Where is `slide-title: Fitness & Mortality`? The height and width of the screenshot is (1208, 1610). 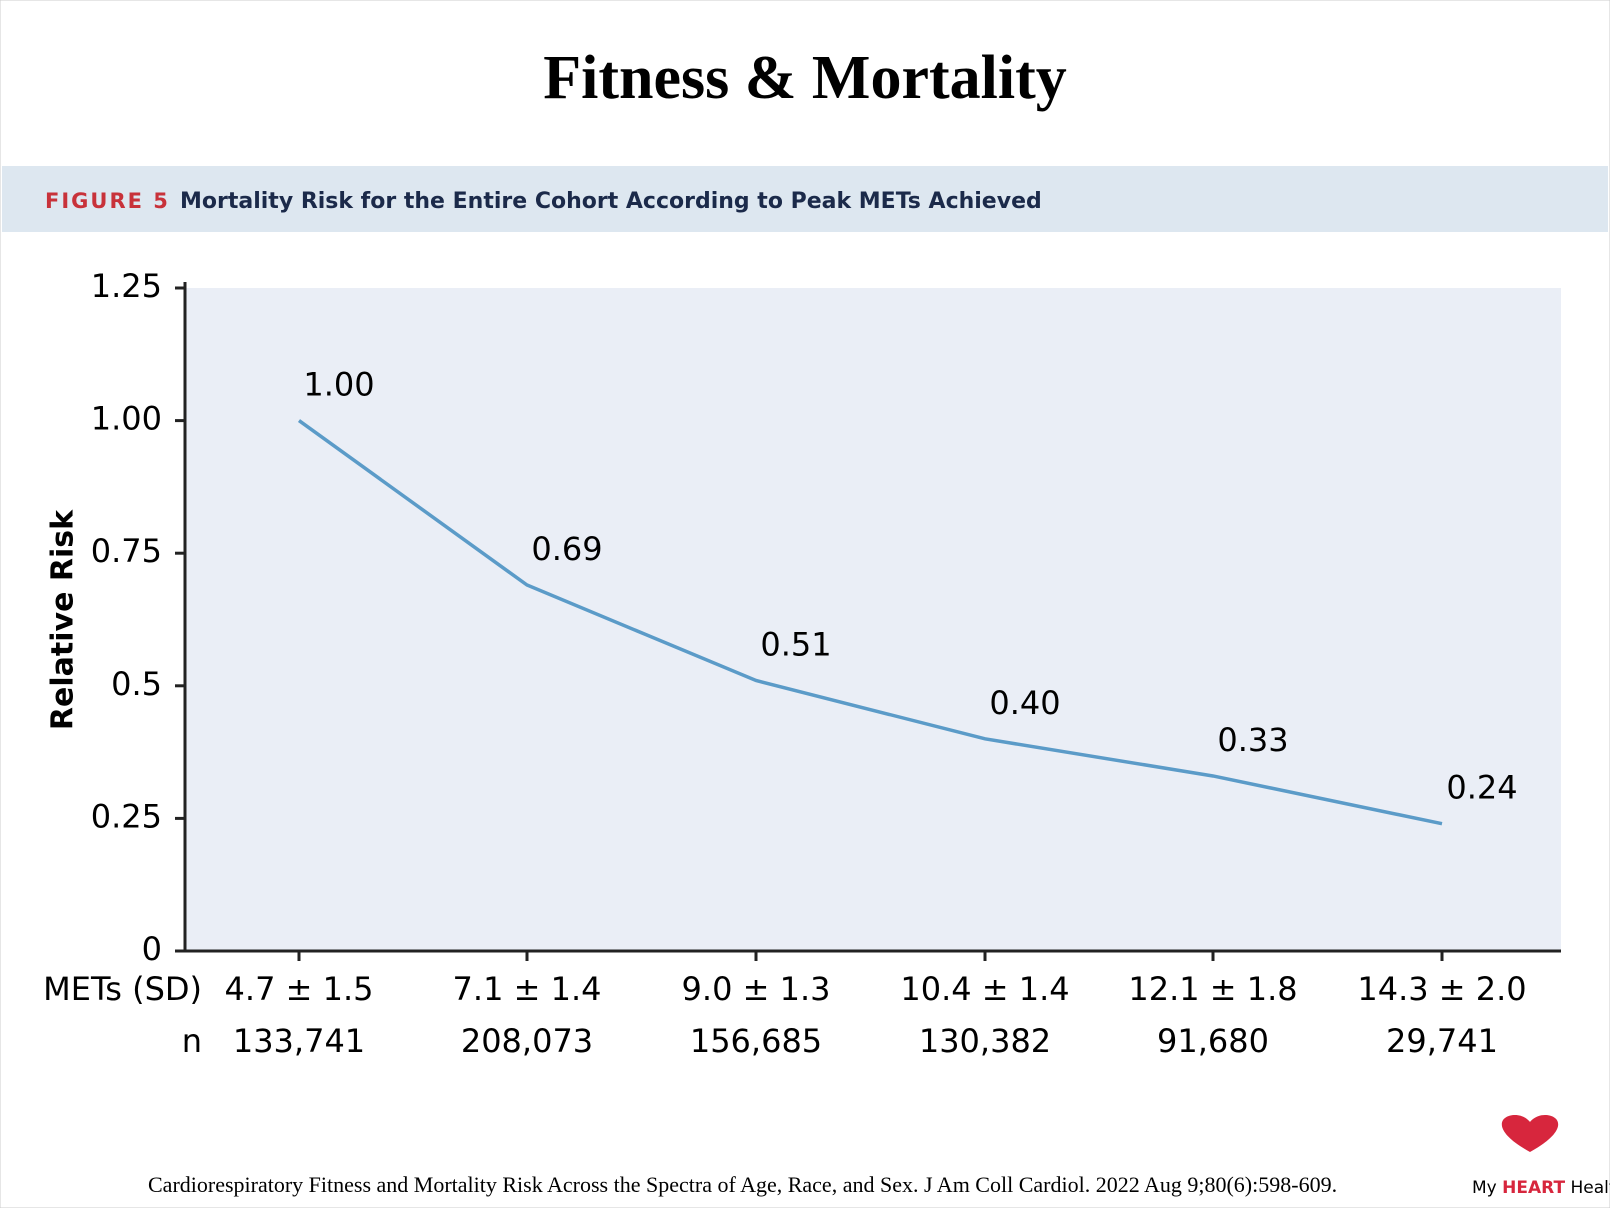
slide-title: Fitness & Mortality is located at coordinates (804, 78).